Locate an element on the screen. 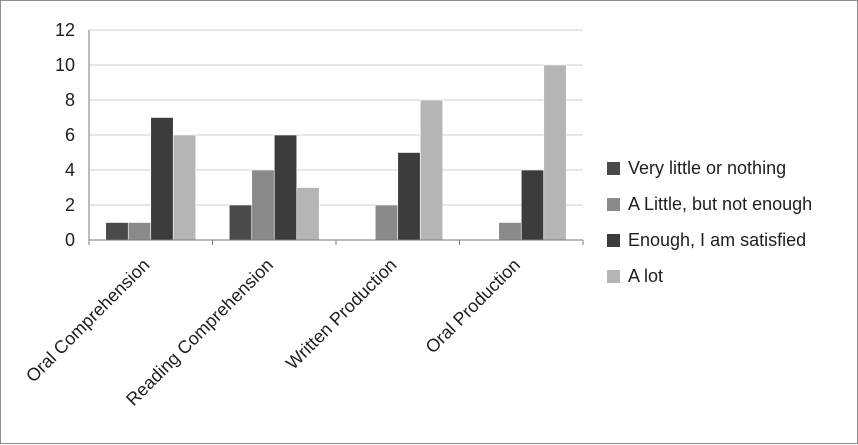 This screenshot has height=445, width=858. y-tick-label: 4 is located at coordinates (70, 170).